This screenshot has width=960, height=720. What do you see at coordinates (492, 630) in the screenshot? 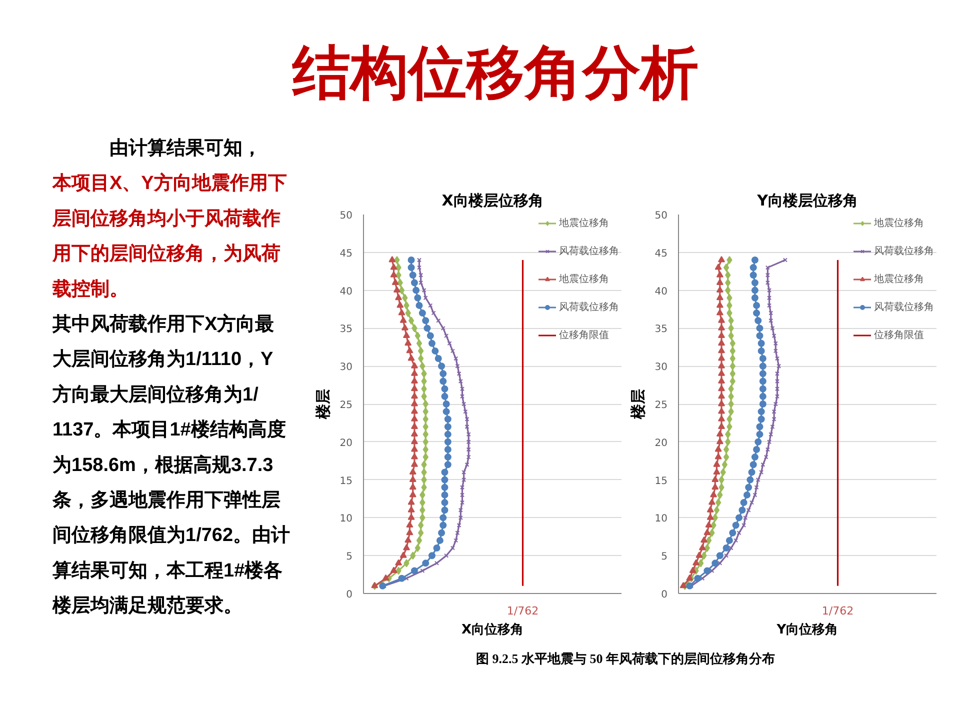
I see `x-axis-title: X向位移角` at bounding box center [492, 630].